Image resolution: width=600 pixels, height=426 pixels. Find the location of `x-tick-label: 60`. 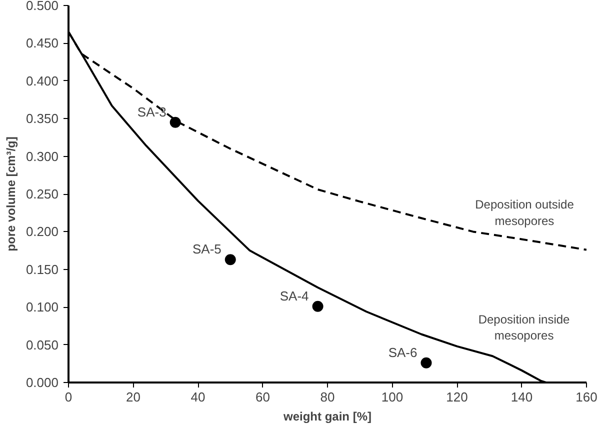

x-tick-label: 60 is located at coordinates (263, 397).